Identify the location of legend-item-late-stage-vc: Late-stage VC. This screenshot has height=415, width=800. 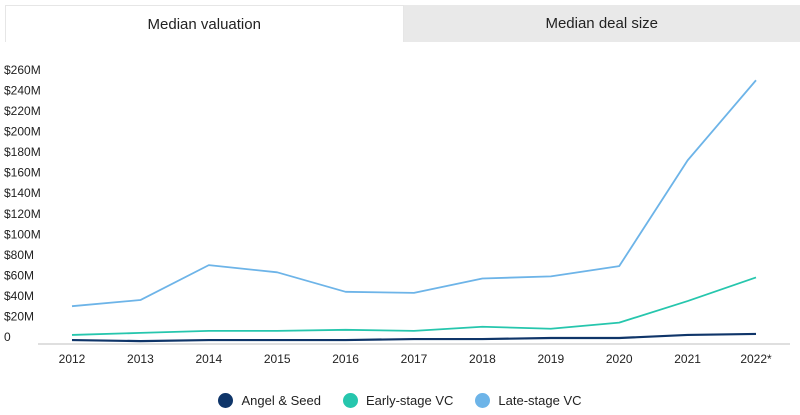
(528, 400).